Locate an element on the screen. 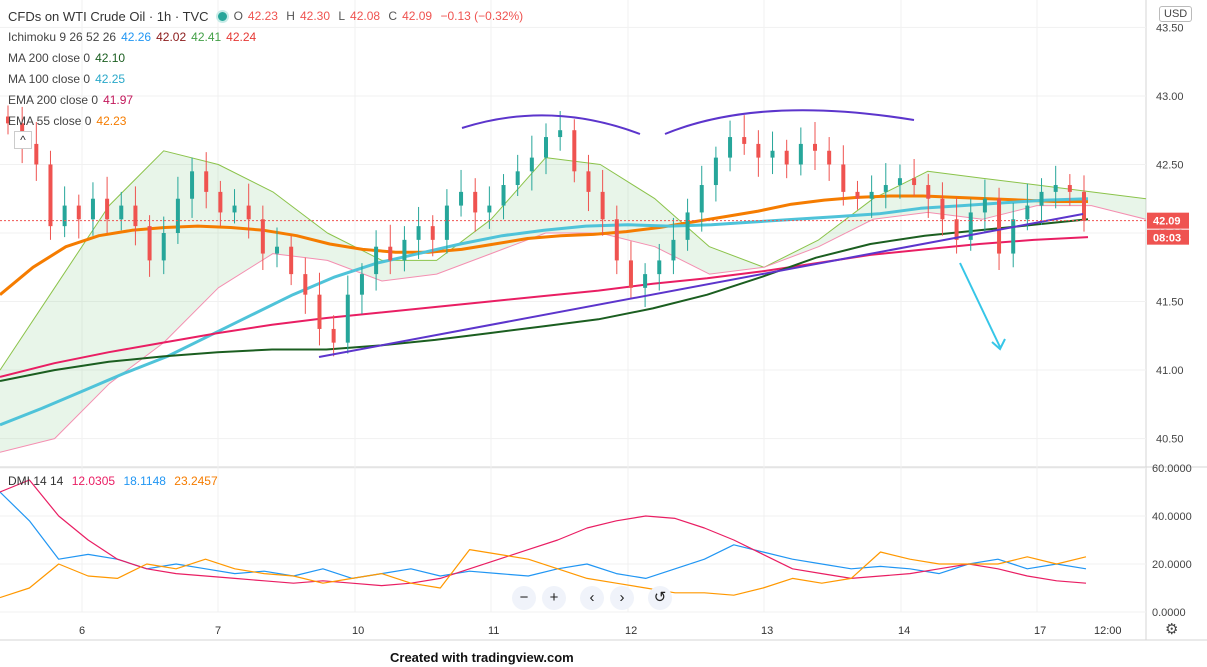  price-tick-label: 42.50 is located at coordinates (1170, 165).